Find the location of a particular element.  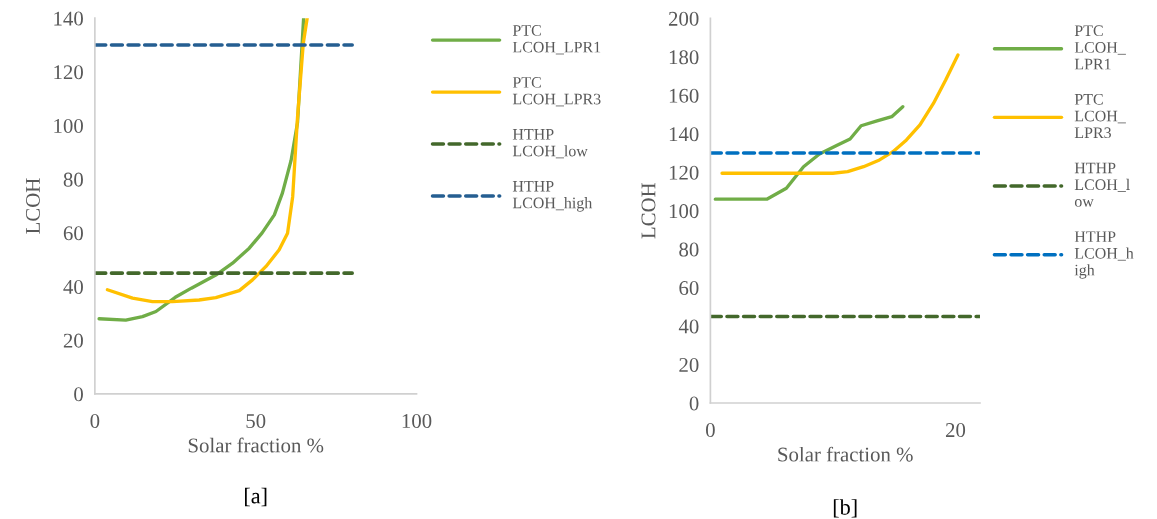

legend-label: HTHP LCOH_l ow is located at coordinates (1102, 184).